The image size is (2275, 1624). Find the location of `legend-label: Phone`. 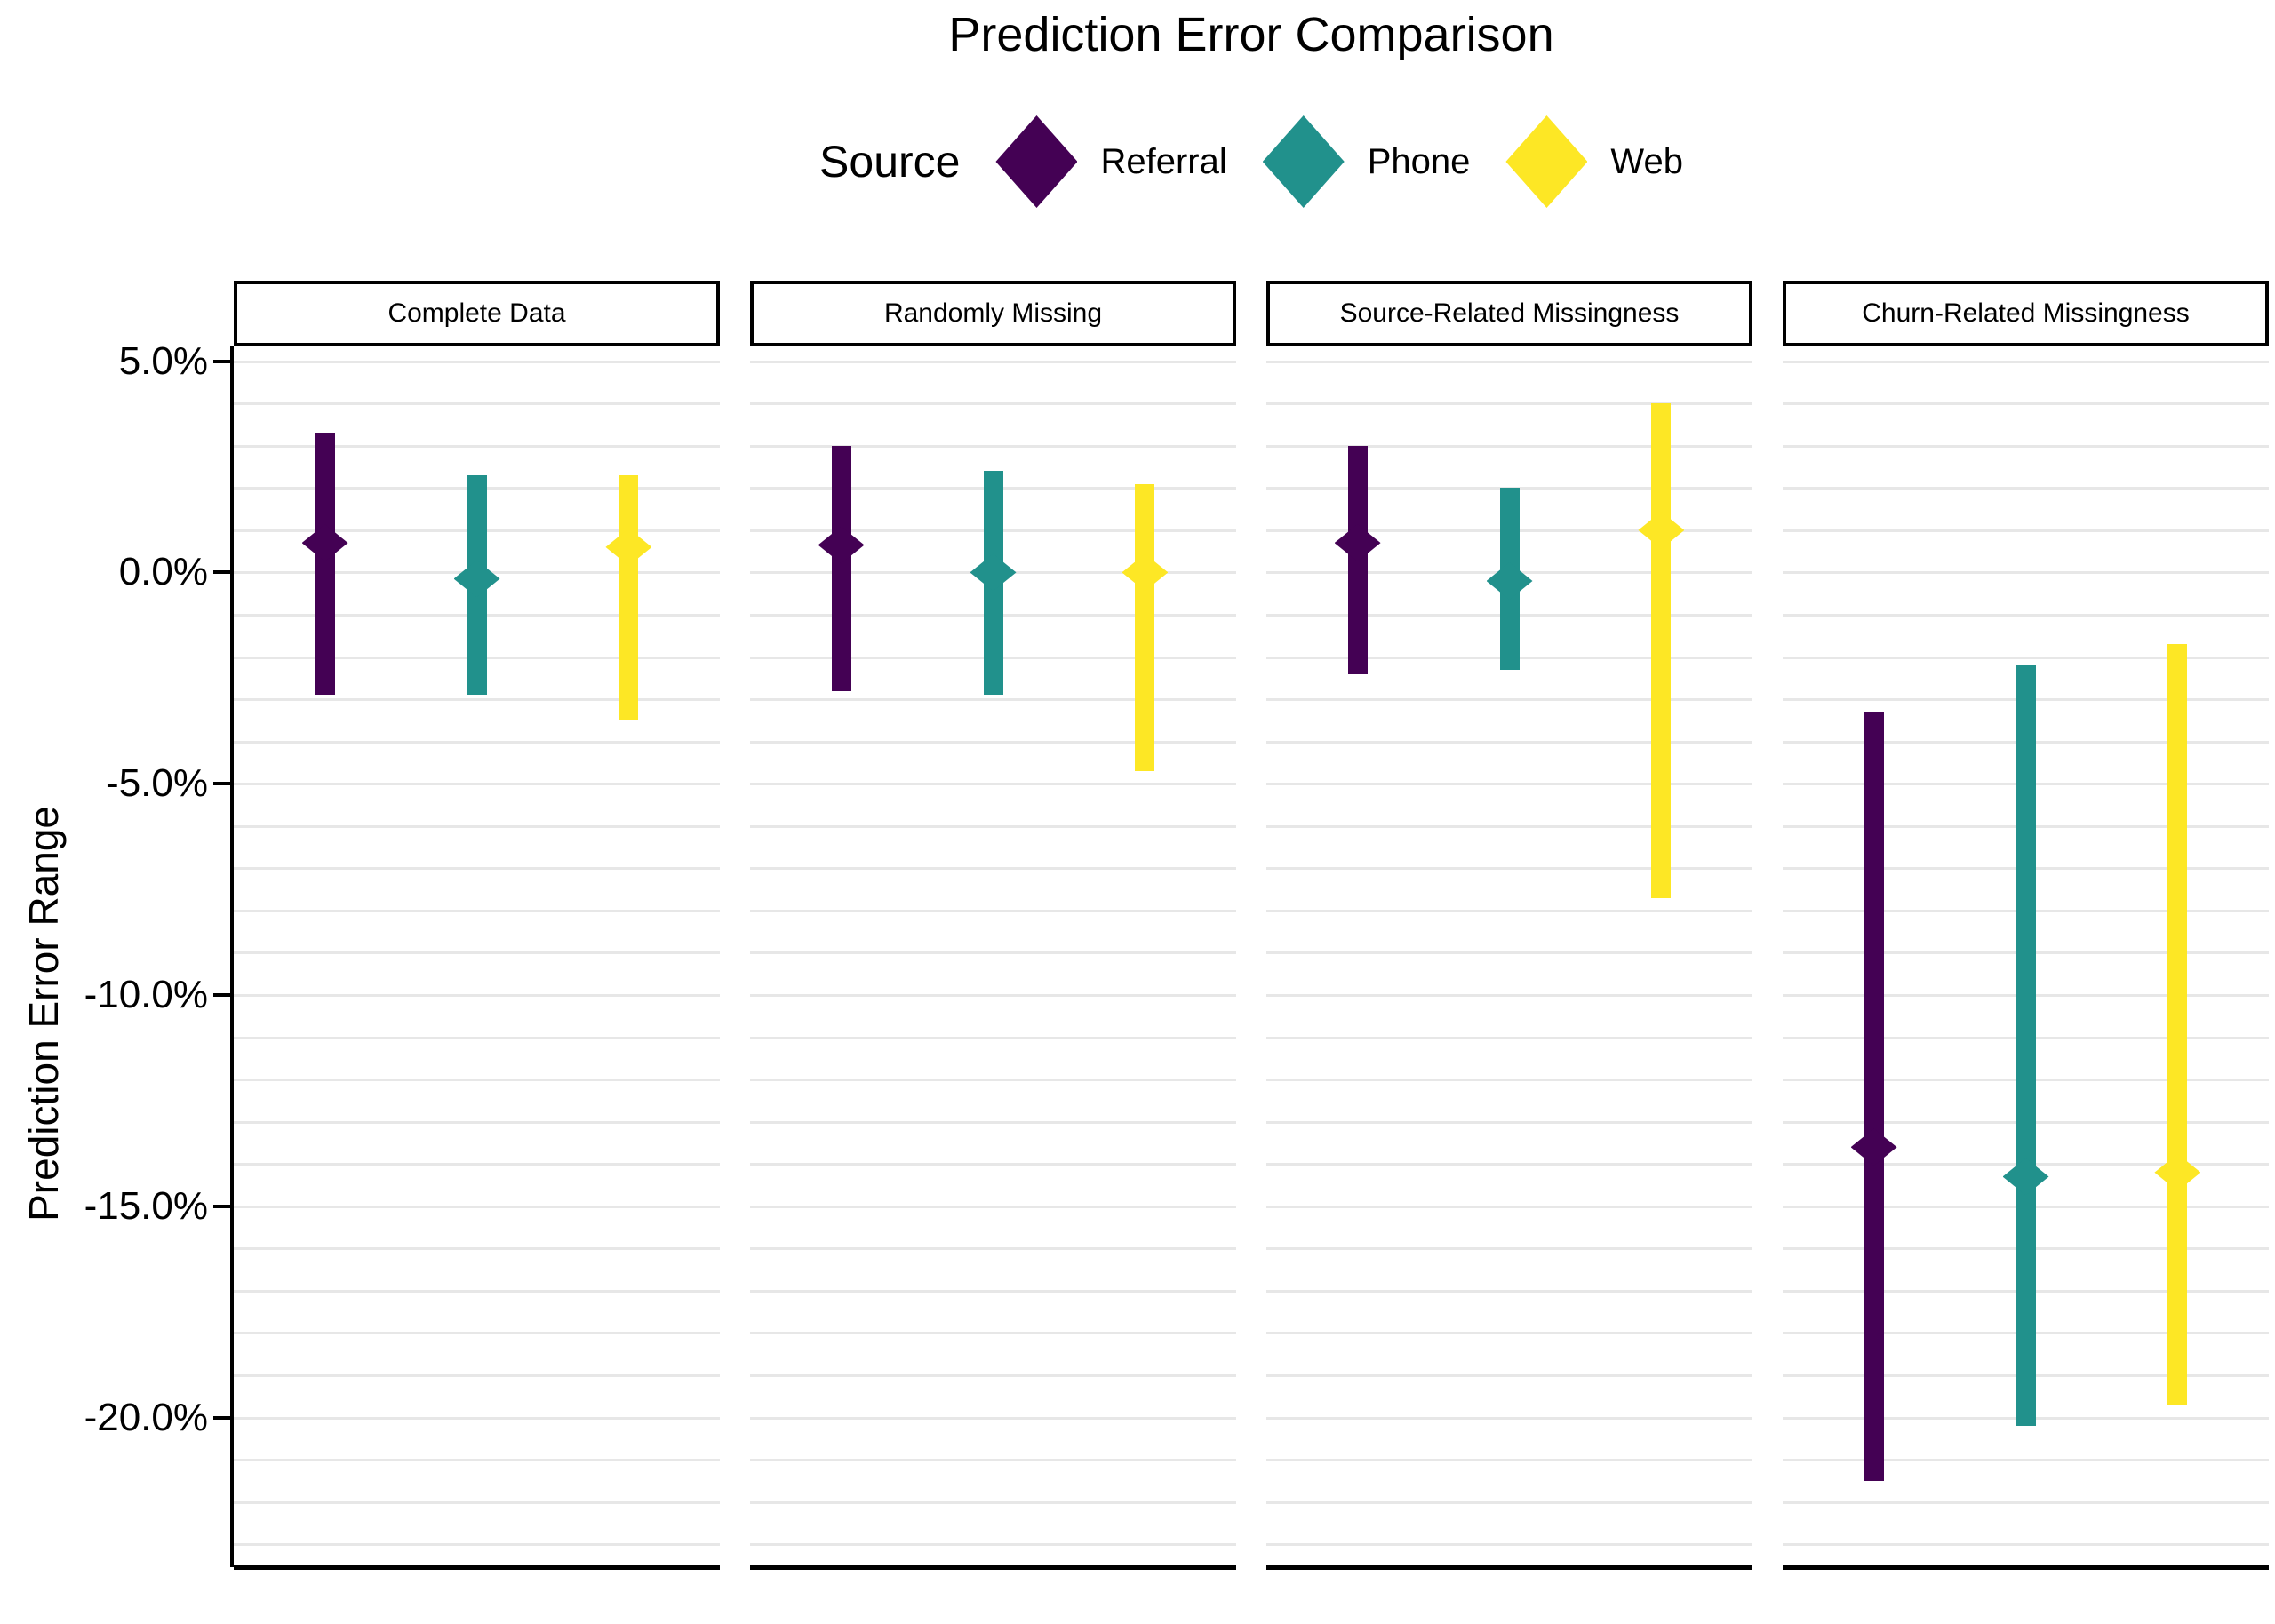

legend-label: Phone is located at coordinates (1419, 161).